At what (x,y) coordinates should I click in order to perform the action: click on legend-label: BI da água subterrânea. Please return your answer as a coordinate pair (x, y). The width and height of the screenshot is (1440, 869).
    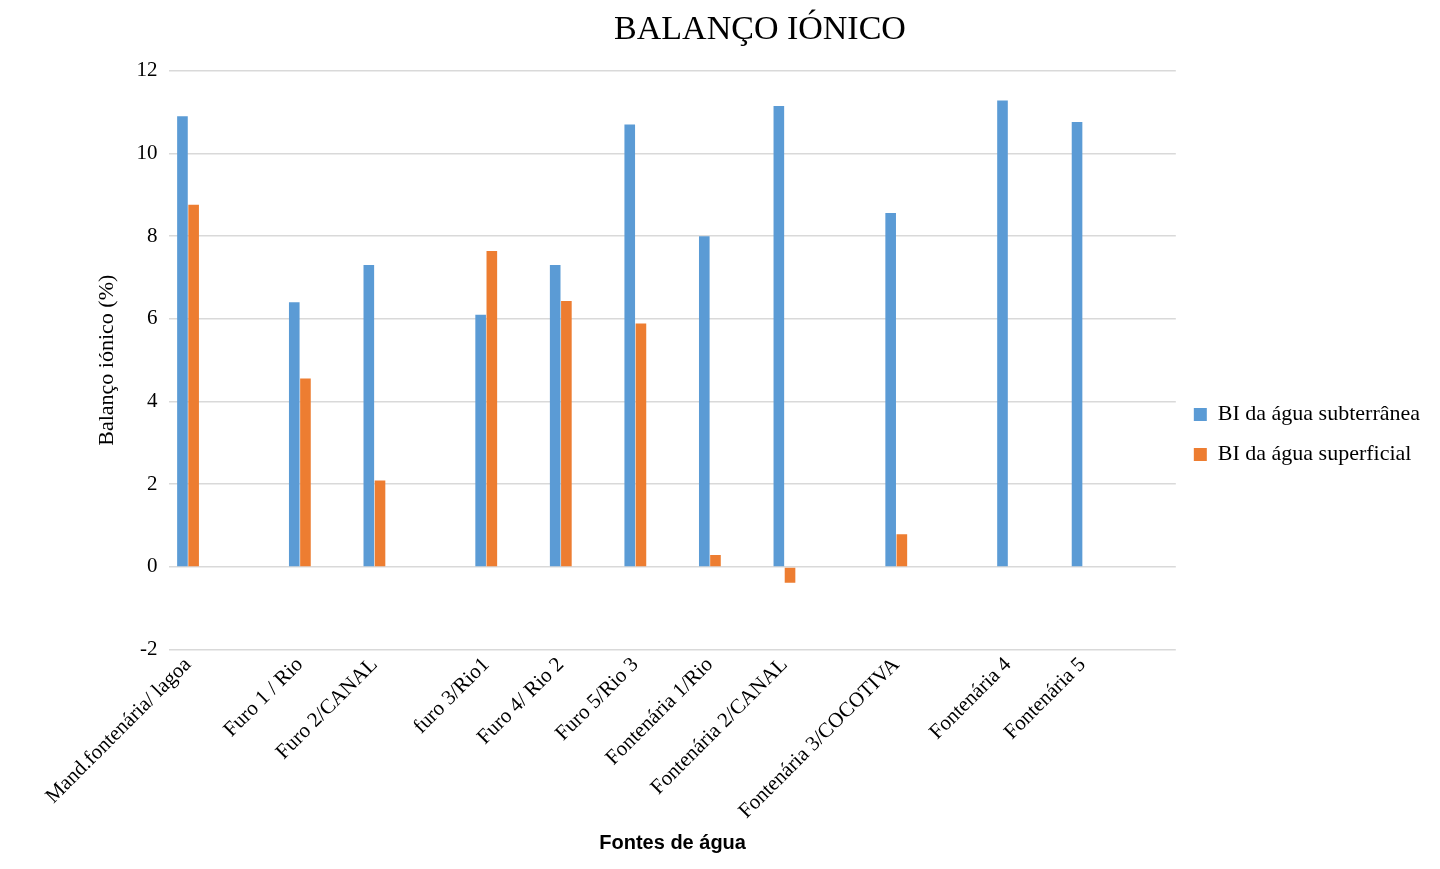
    Looking at the image, I should click on (1319, 413).